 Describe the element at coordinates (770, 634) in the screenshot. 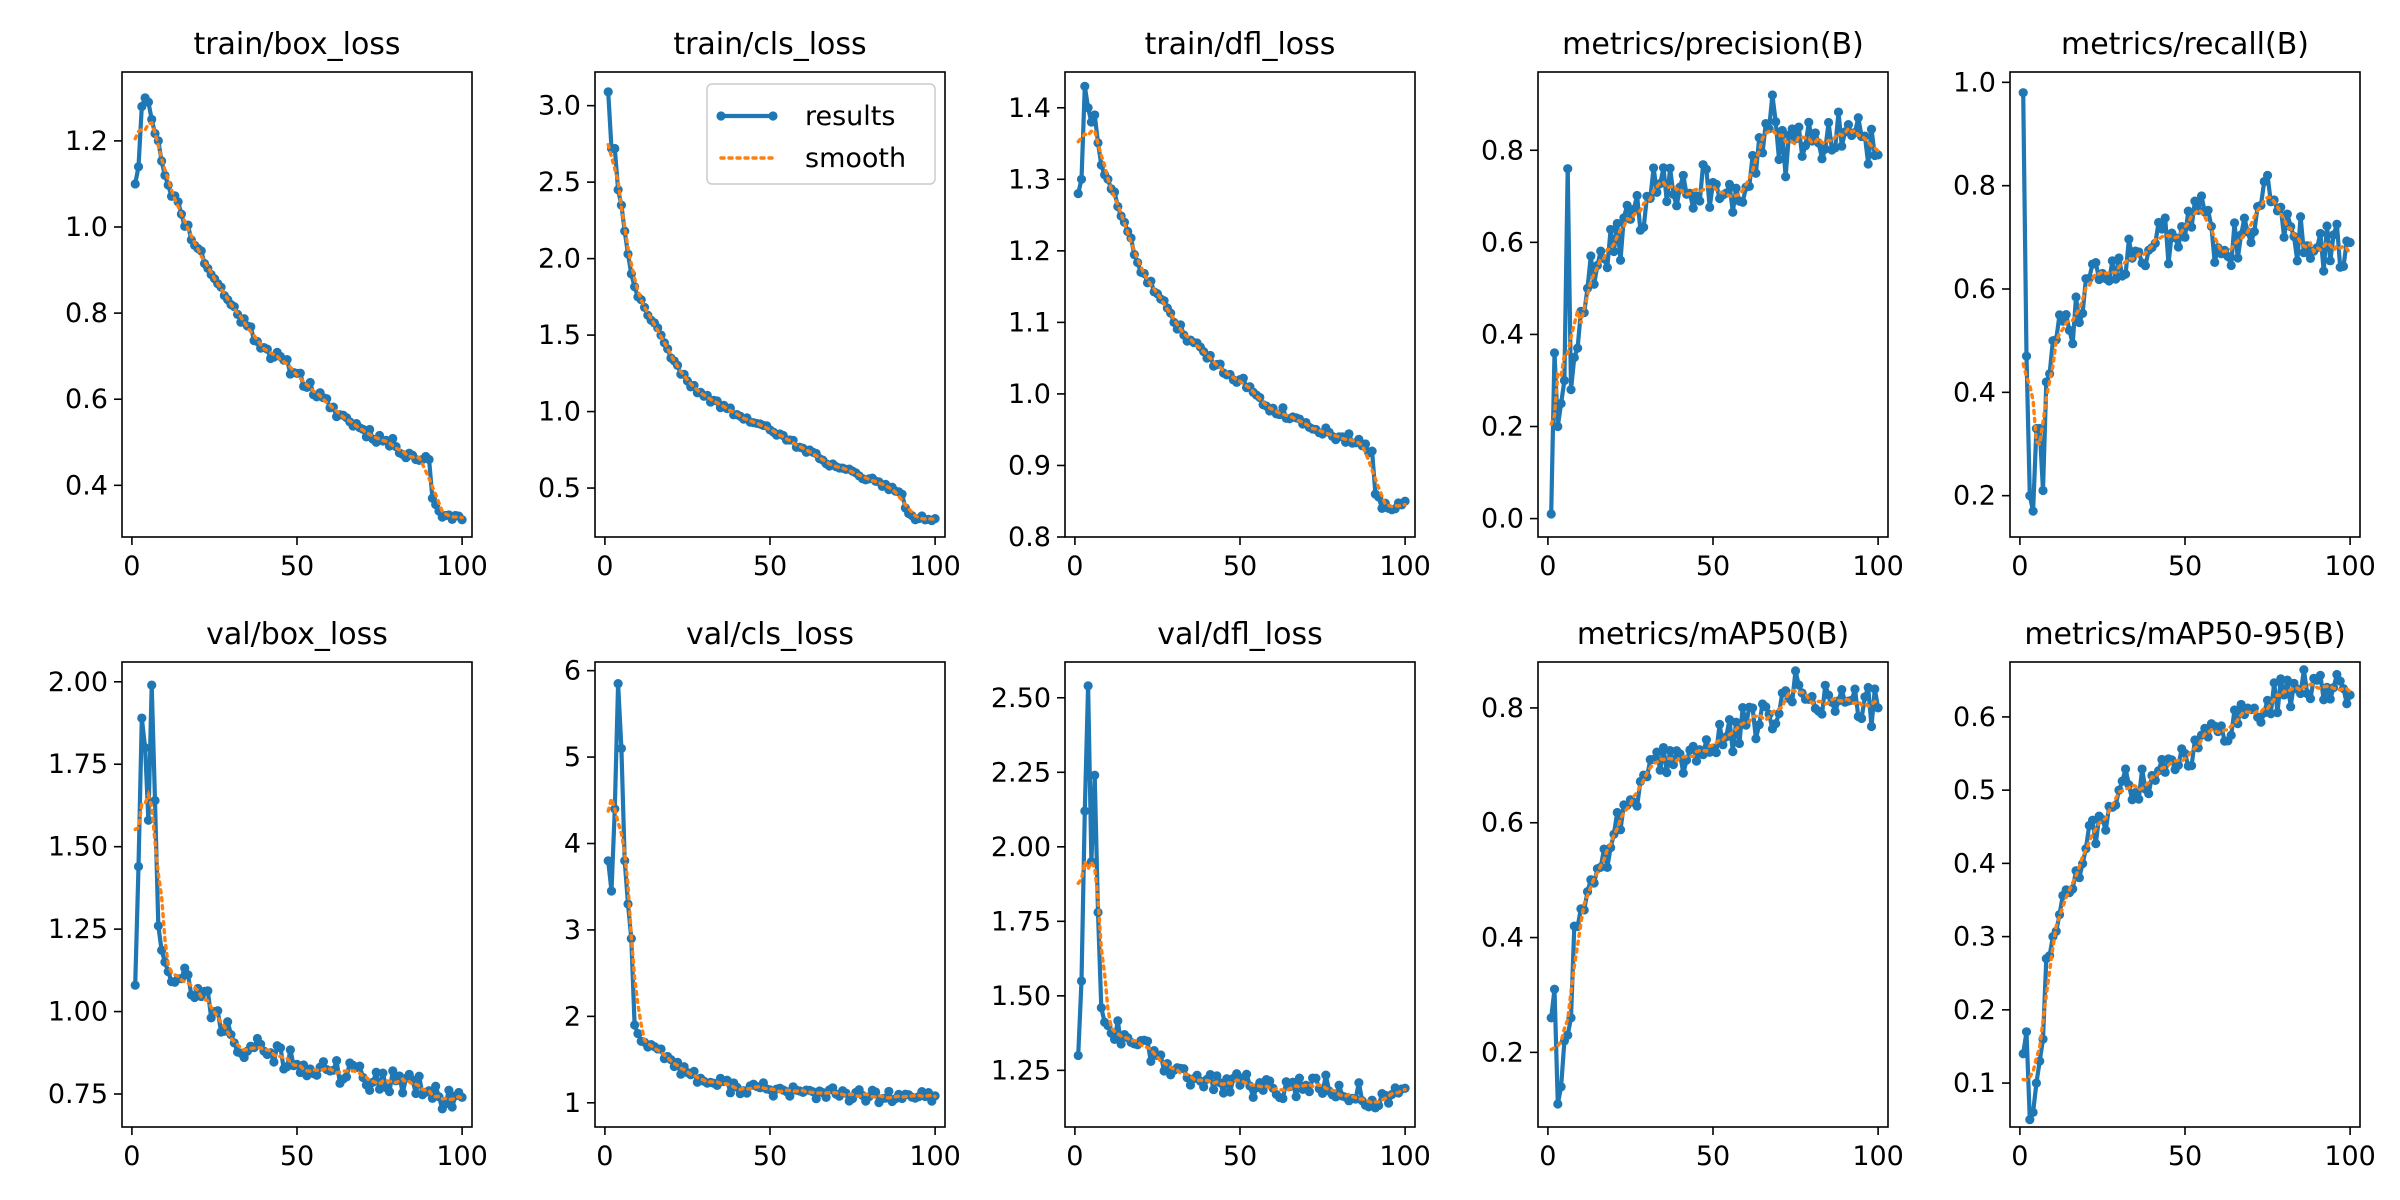

I see `plot-title: val/cls_loss` at that location.